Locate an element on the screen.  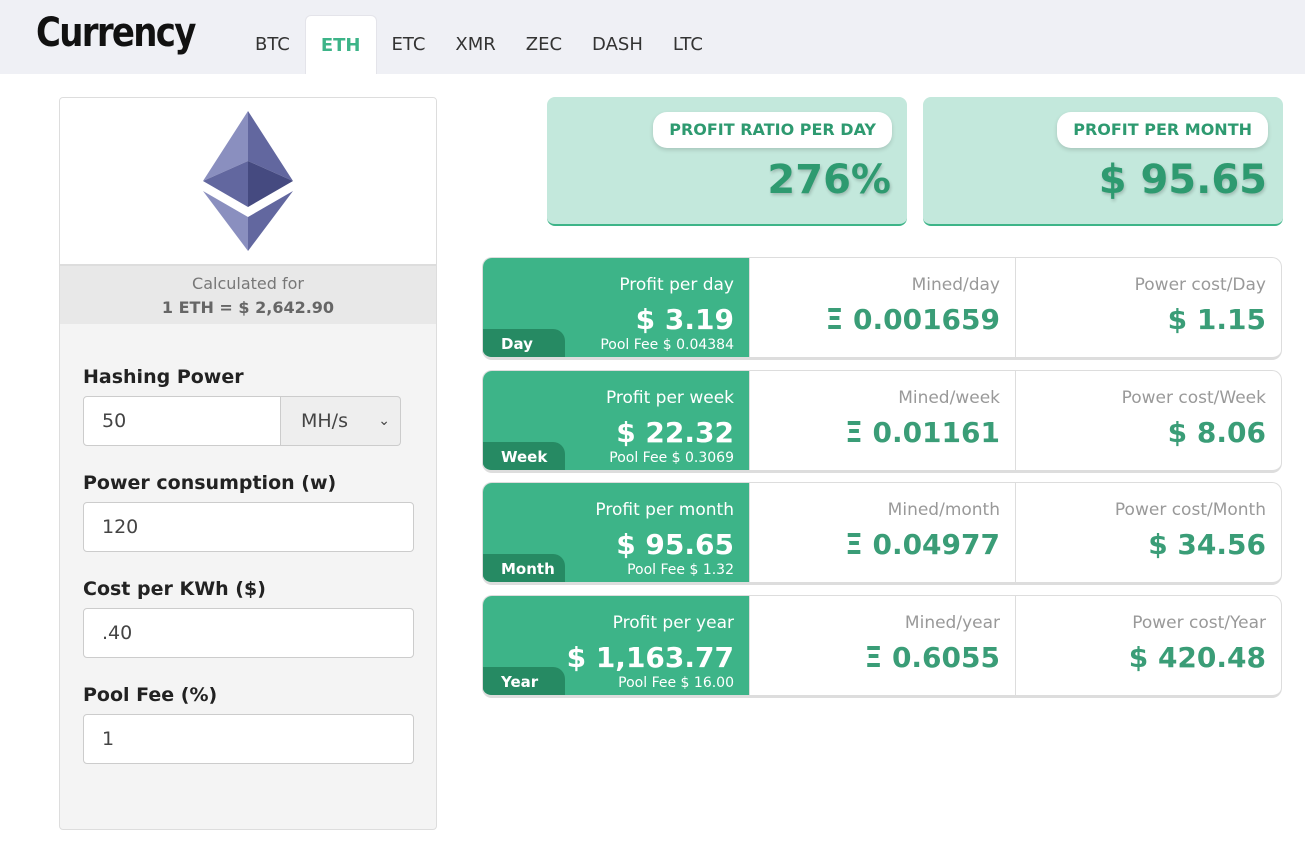
calc-label: Calculated for is located at coordinates (248, 283).